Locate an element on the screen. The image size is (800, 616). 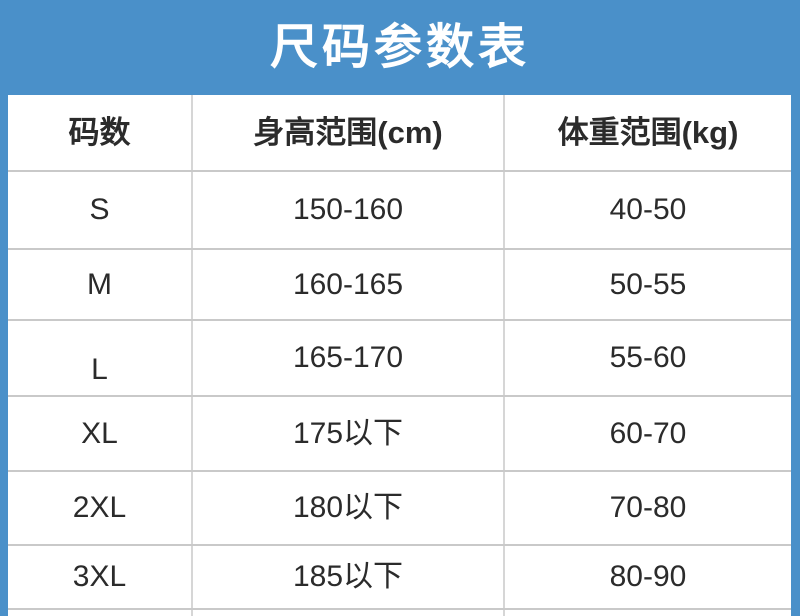
size-cell: S is located at coordinates (100, 210).